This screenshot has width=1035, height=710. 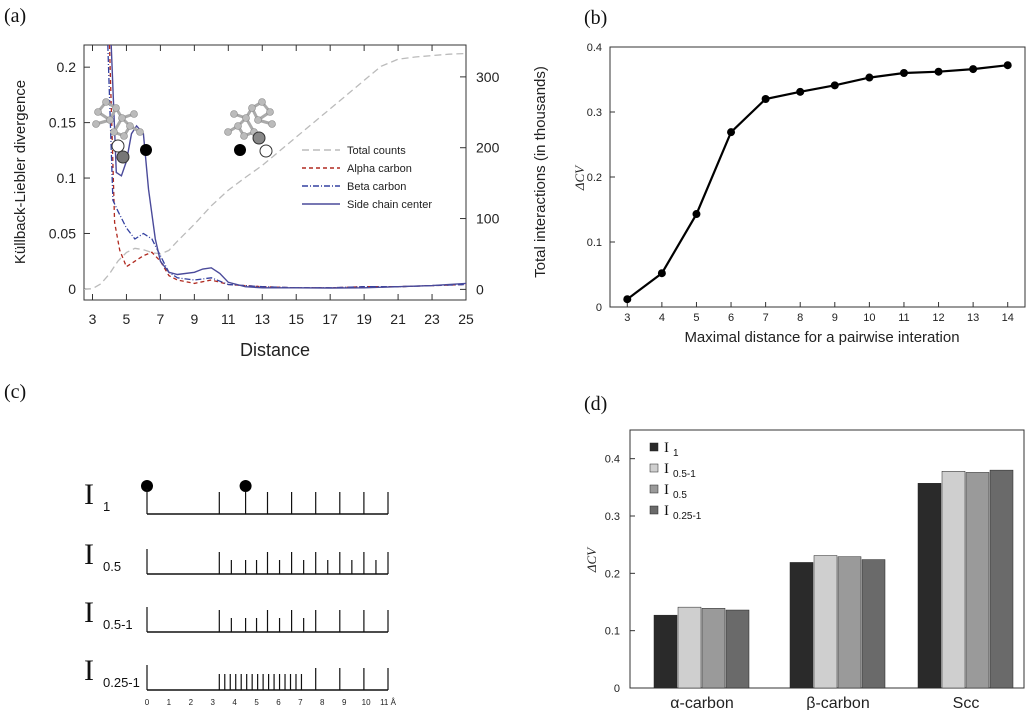 What do you see at coordinates (1008, 318) in the screenshot?
I see `panel-b-xtick-label: 14` at bounding box center [1008, 318].